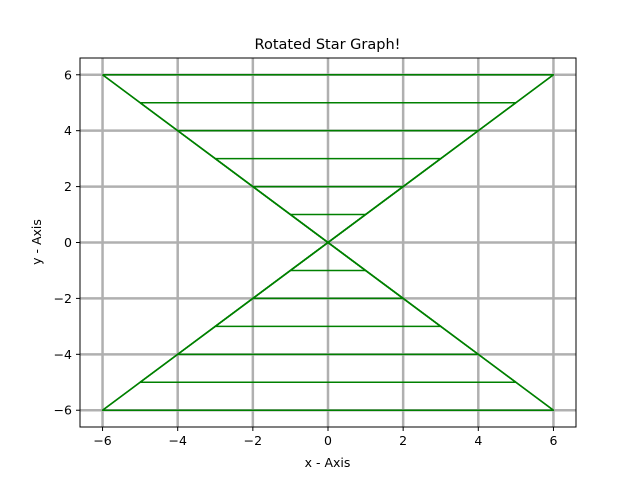  I want to click on x-tick-label-1: −4, so click(177, 440).